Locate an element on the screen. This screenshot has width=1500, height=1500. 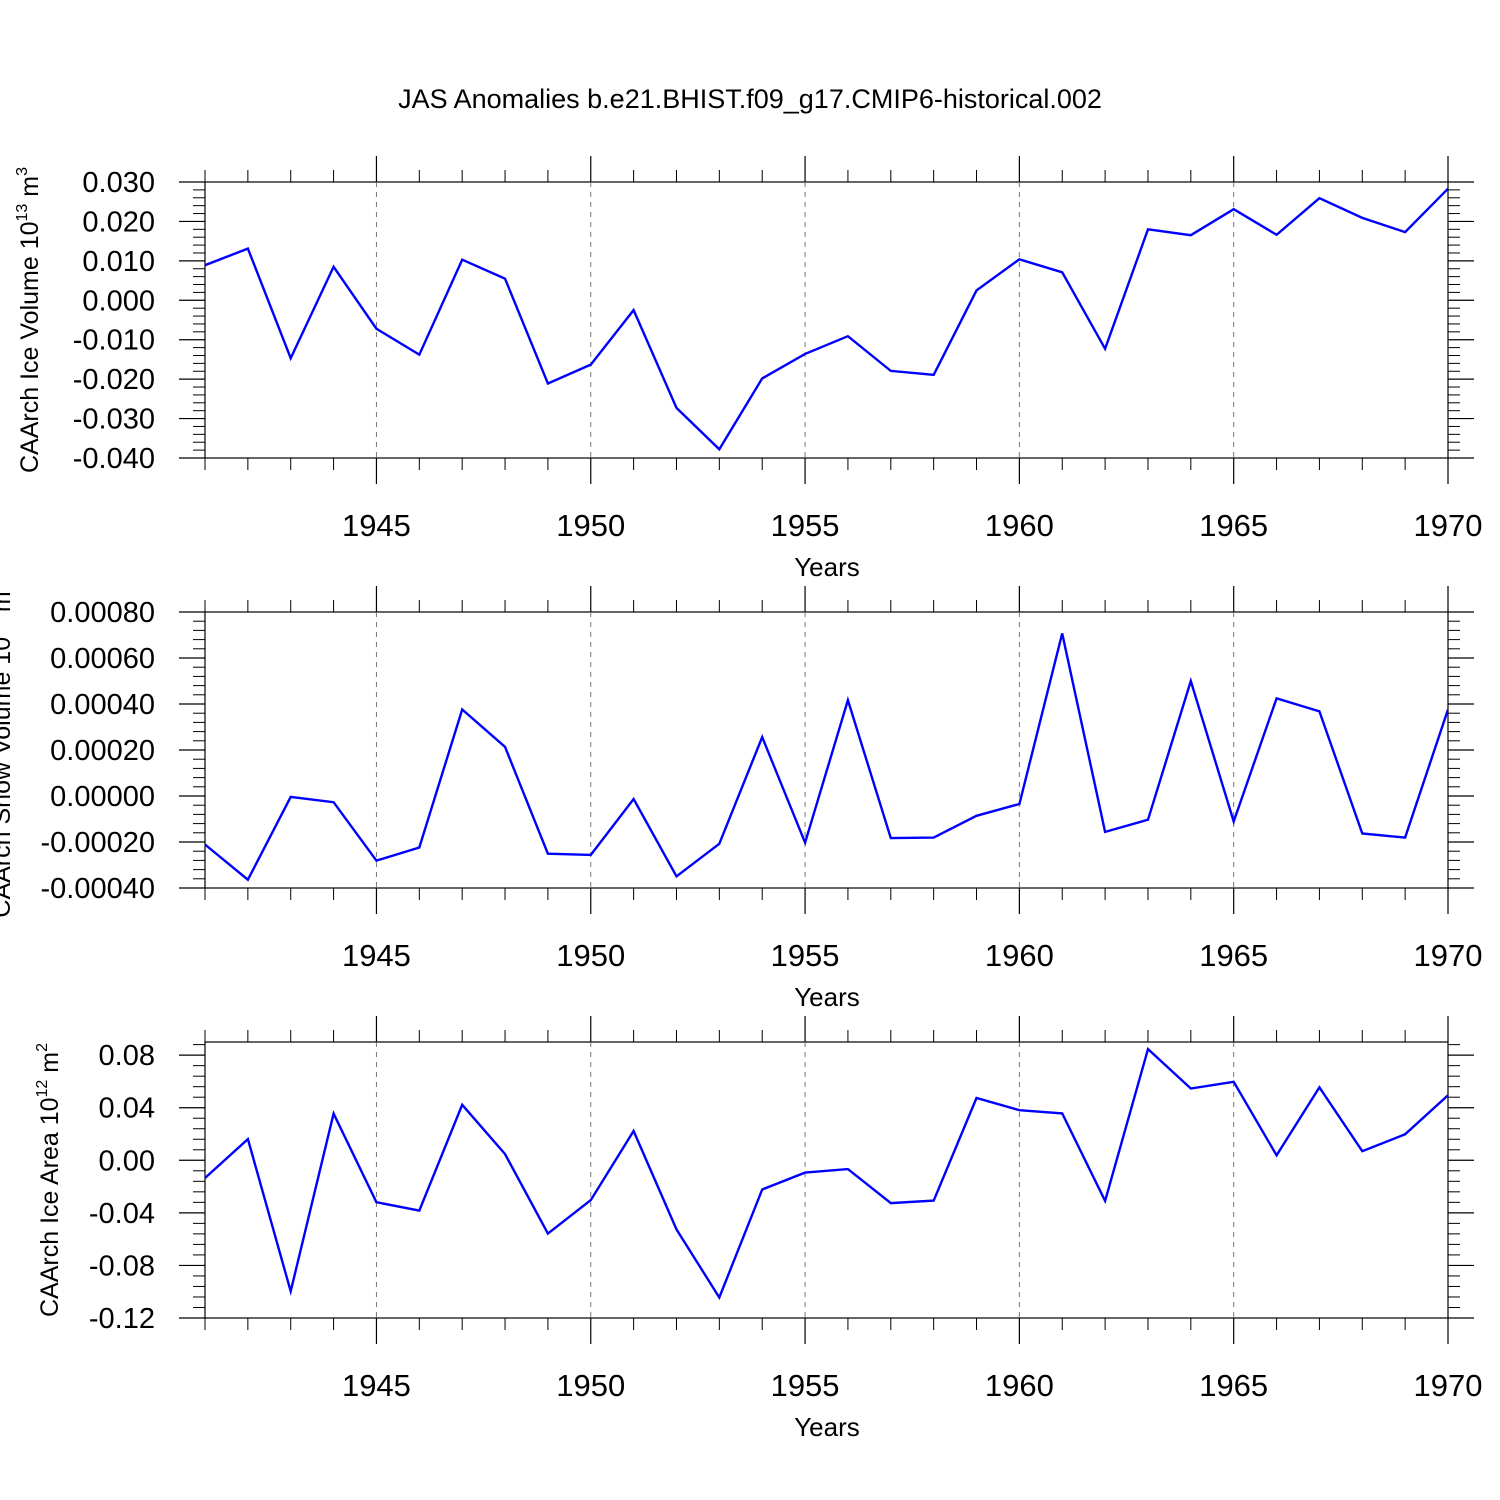
y-axis-label: CAArch Ice Volume 1013 m3 is located at coordinates (29, 320).